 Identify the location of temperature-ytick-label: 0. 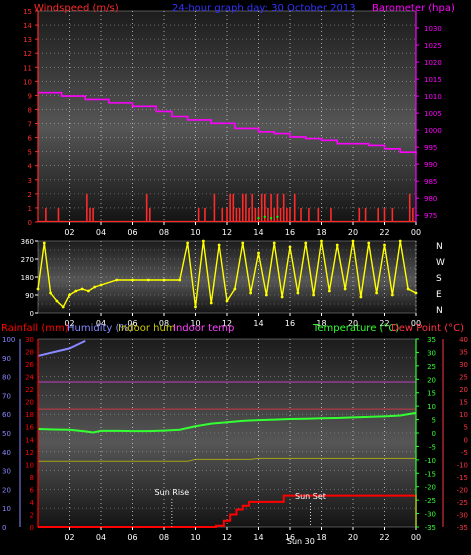
(434, 434).